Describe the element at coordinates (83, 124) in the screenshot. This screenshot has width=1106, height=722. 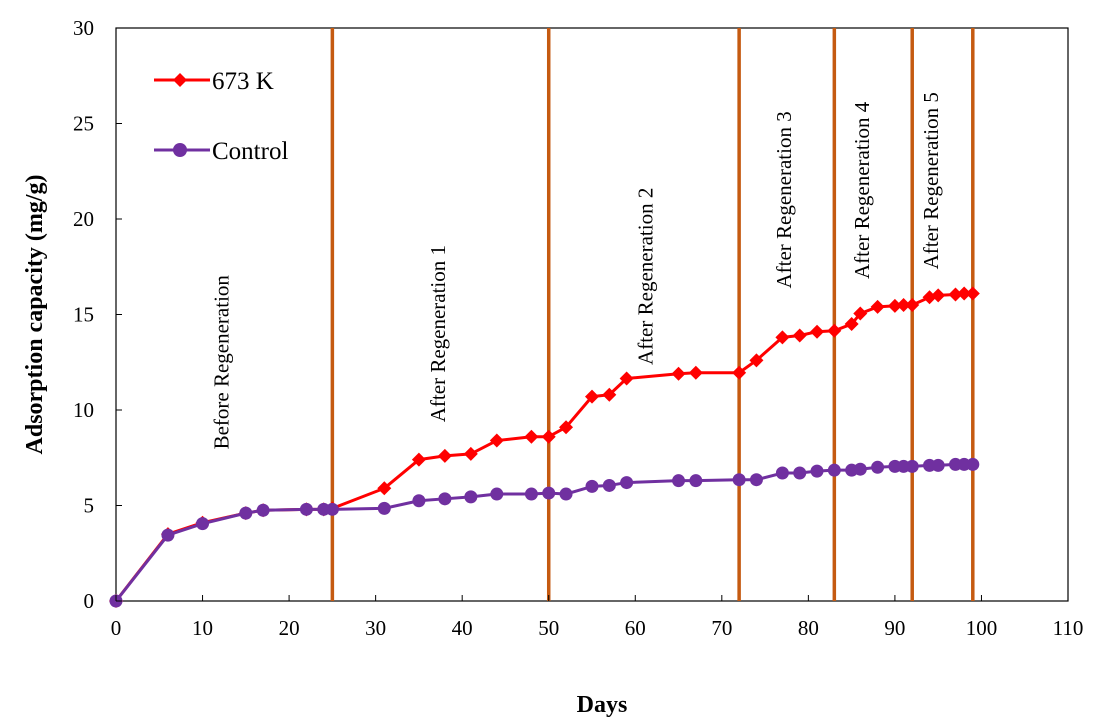
I see `y-tick-label: 25` at that location.